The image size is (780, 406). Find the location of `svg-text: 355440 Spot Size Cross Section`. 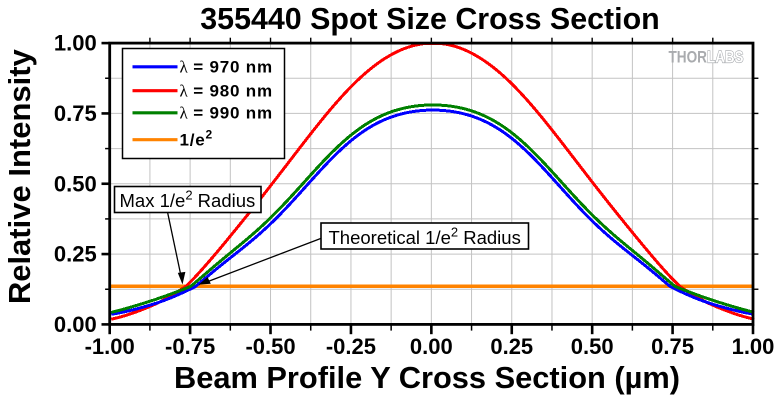

svg-text: 355440 Spot Size Cross Section is located at coordinates (429, 19).